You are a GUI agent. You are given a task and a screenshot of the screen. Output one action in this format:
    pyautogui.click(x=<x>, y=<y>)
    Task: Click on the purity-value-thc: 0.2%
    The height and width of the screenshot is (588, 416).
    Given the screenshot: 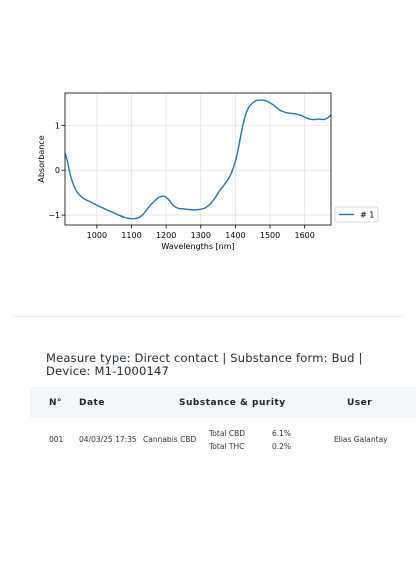 What is the action you would take?
    pyautogui.click(x=282, y=446)
    